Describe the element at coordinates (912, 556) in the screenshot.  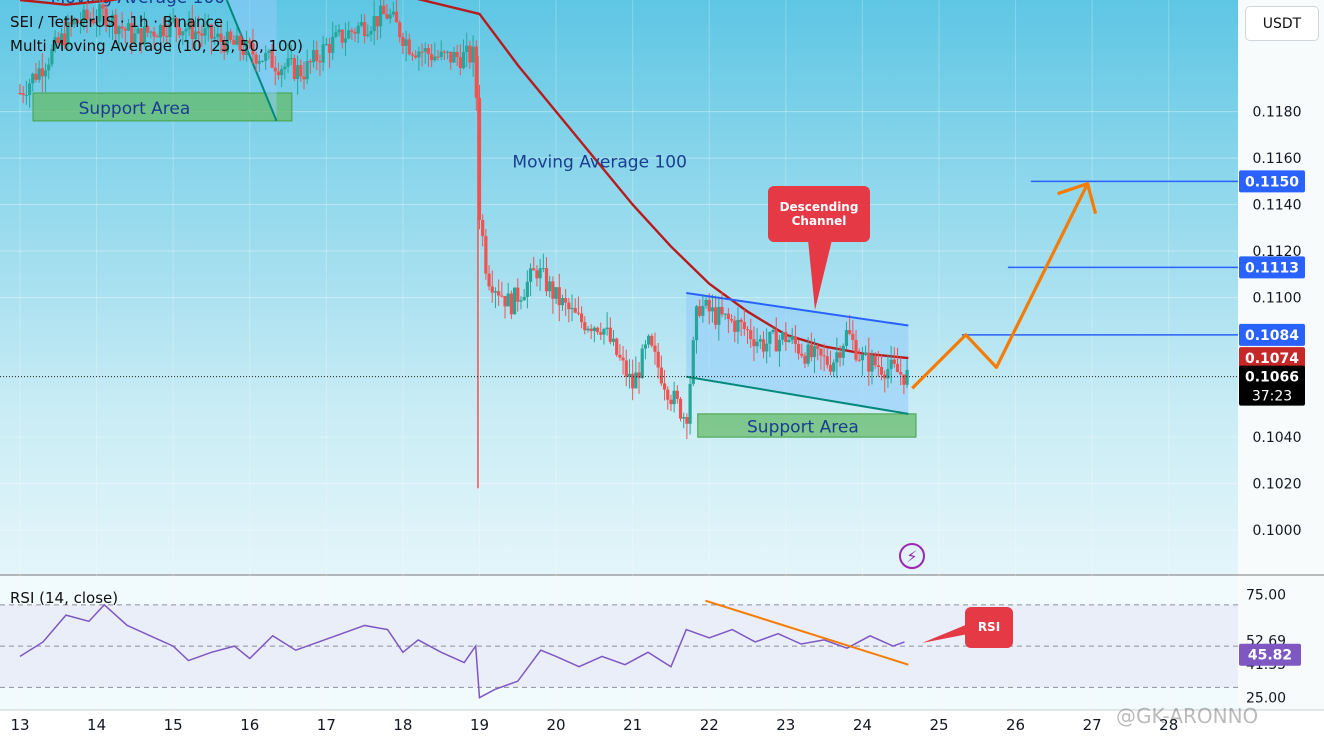
I see `lightning-icon: ⚡` at that location.